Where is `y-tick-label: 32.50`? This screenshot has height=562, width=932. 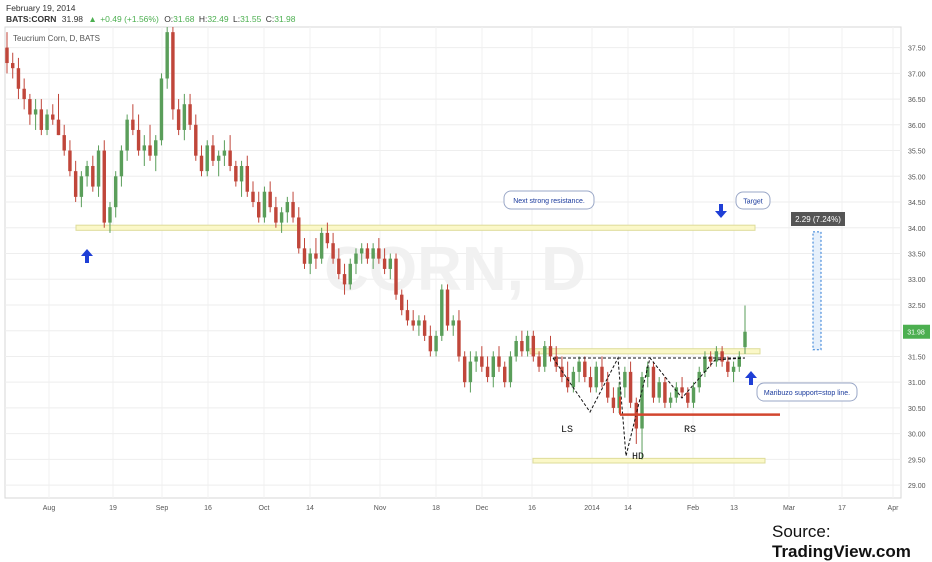
y-tick-label: 32.50 is located at coordinates (917, 306).